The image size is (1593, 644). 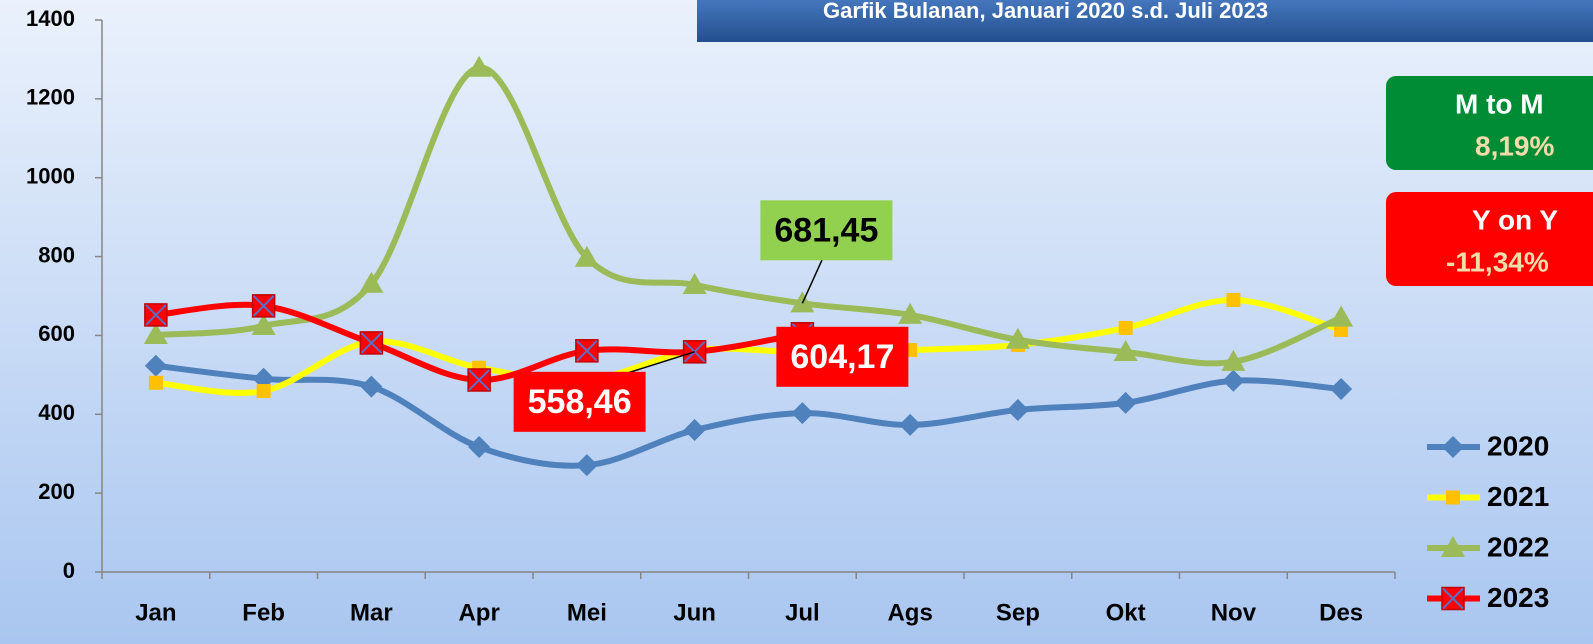 I want to click on x-tick-label: Apr, so click(x=478, y=612).